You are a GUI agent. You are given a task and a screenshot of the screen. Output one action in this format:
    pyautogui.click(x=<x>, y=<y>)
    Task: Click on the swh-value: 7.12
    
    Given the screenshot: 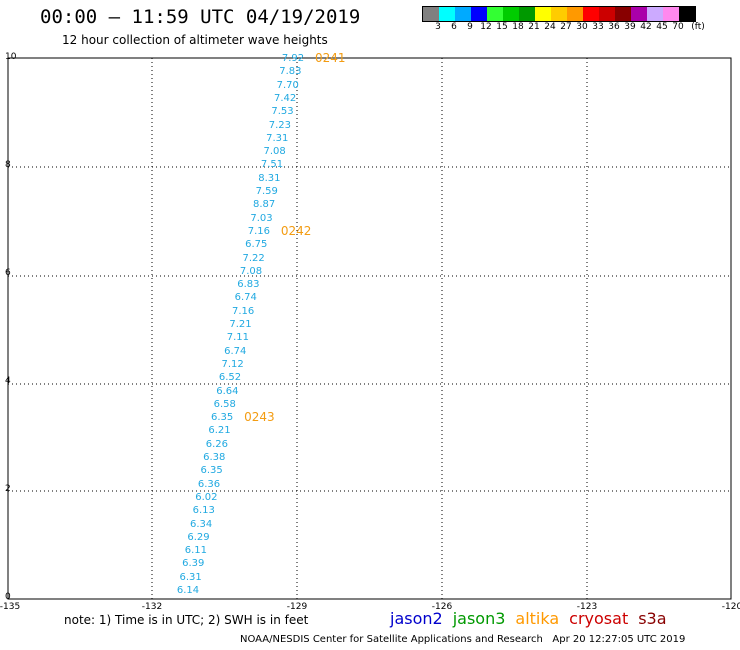 What is the action you would take?
    pyautogui.click(x=232, y=364)
    